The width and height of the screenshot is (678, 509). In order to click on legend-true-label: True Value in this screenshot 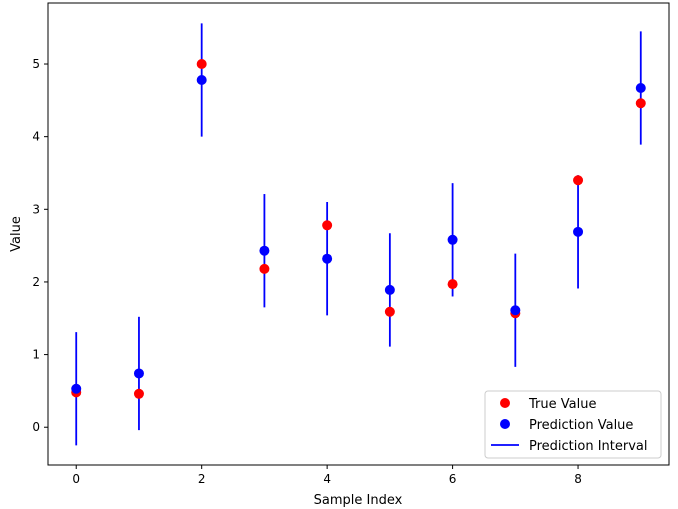, I will do `click(562, 404)`.